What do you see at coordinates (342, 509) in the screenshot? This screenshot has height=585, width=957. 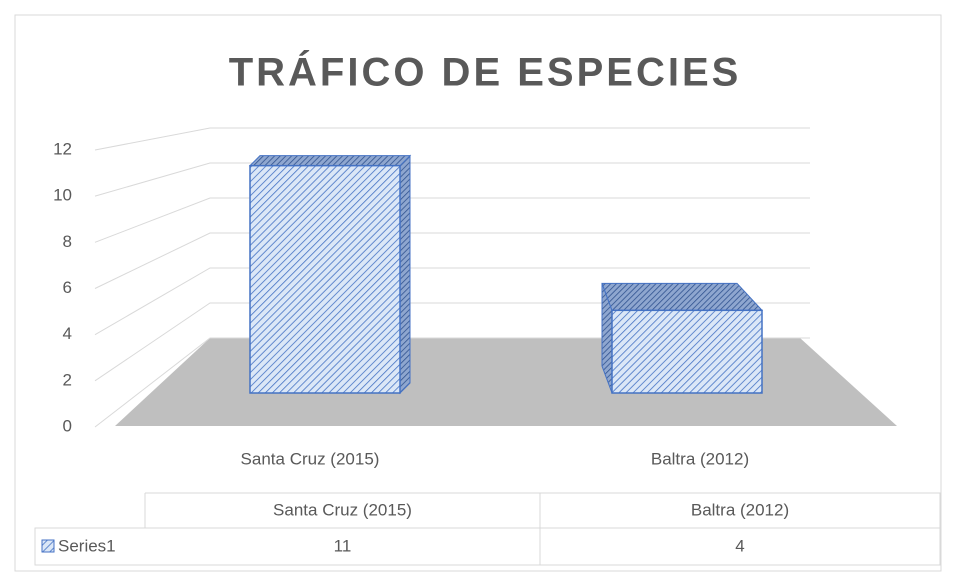 I see `table-header: Santa Cruz (2015)` at bounding box center [342, 509].